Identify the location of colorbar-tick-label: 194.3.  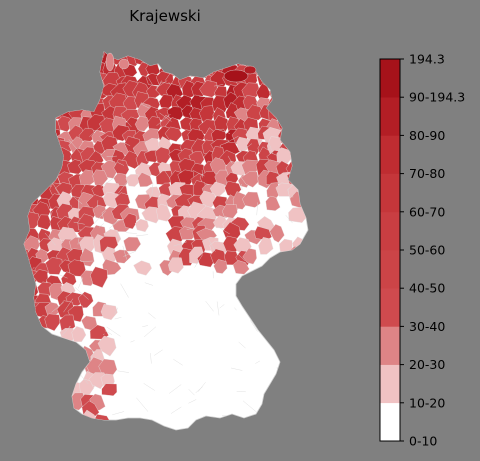
(427, 59).